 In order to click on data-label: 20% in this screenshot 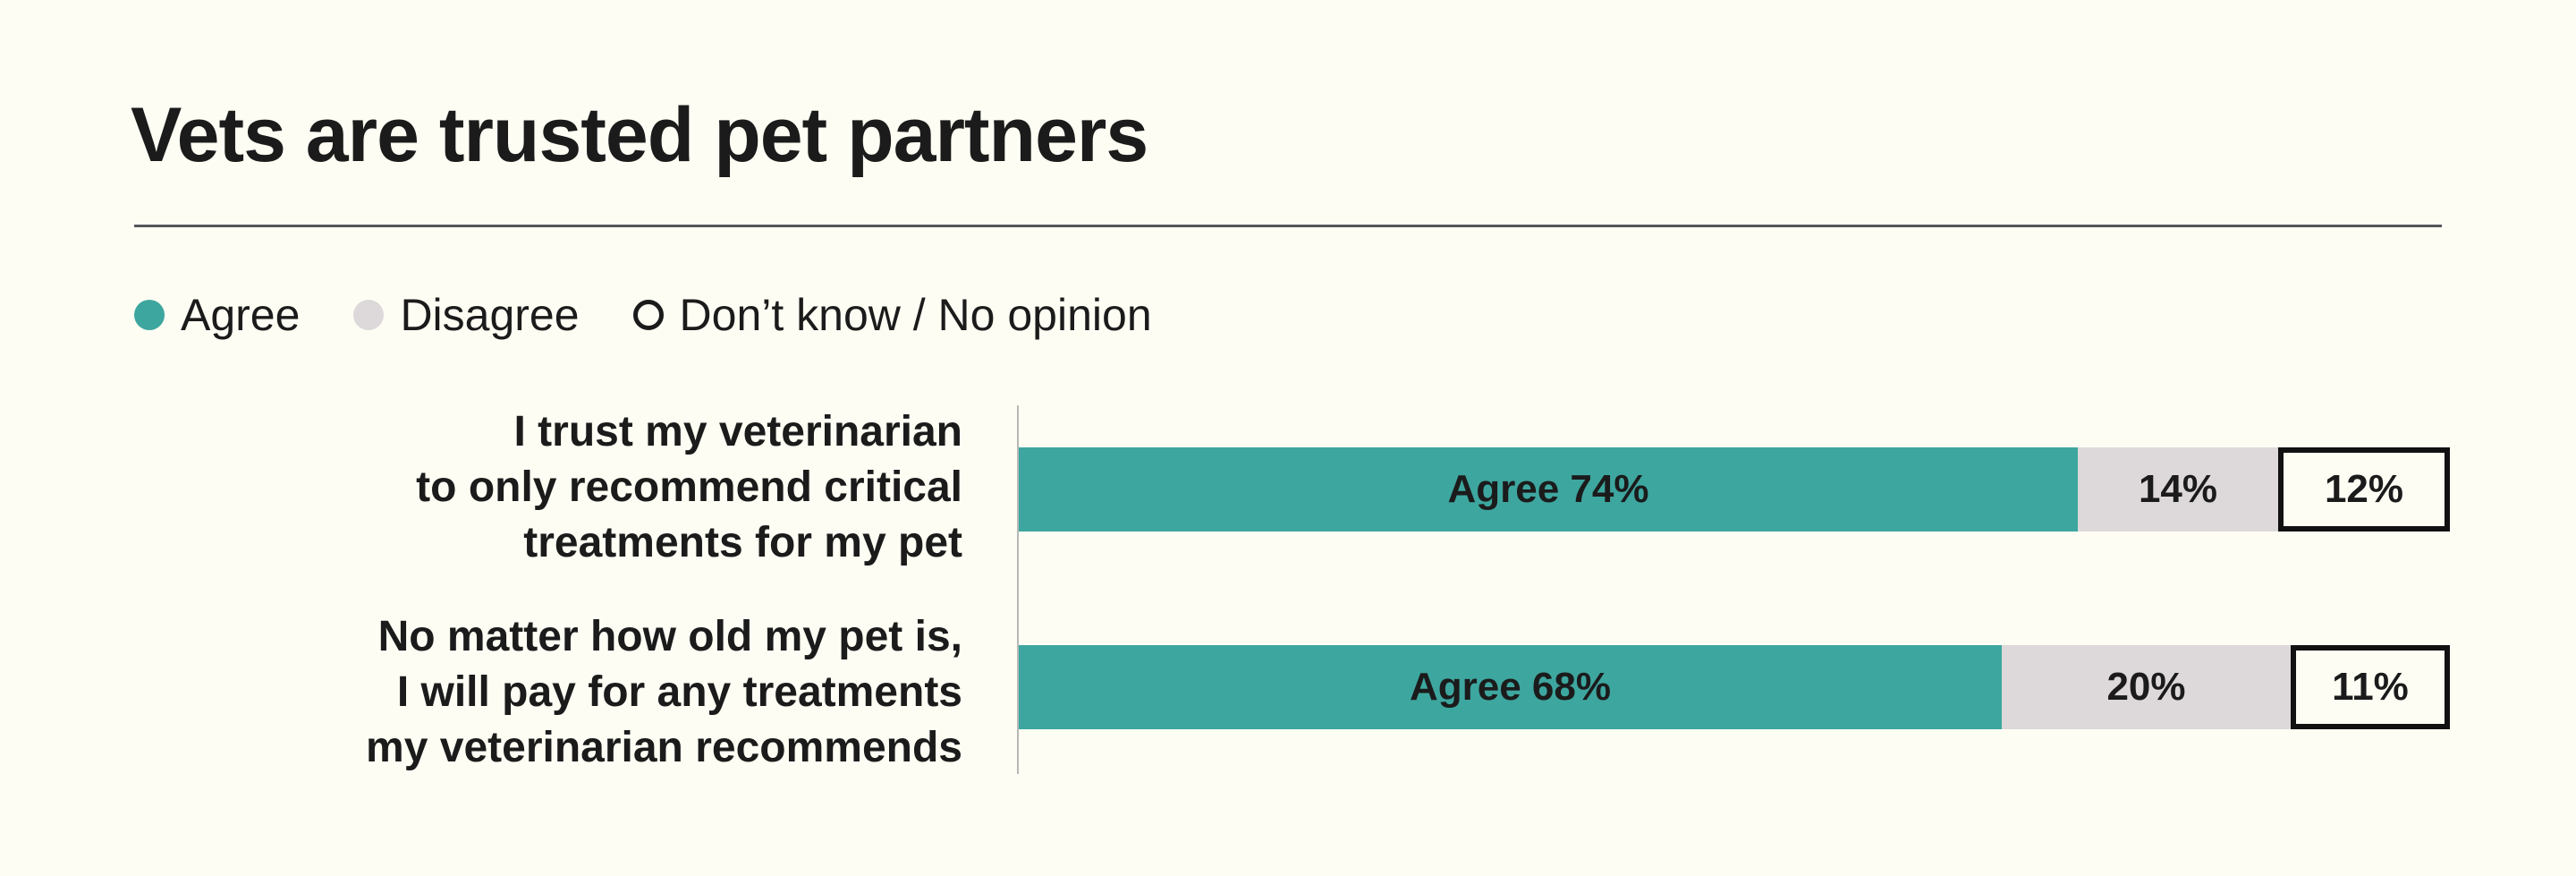, I will do `click(2146, 687)`.